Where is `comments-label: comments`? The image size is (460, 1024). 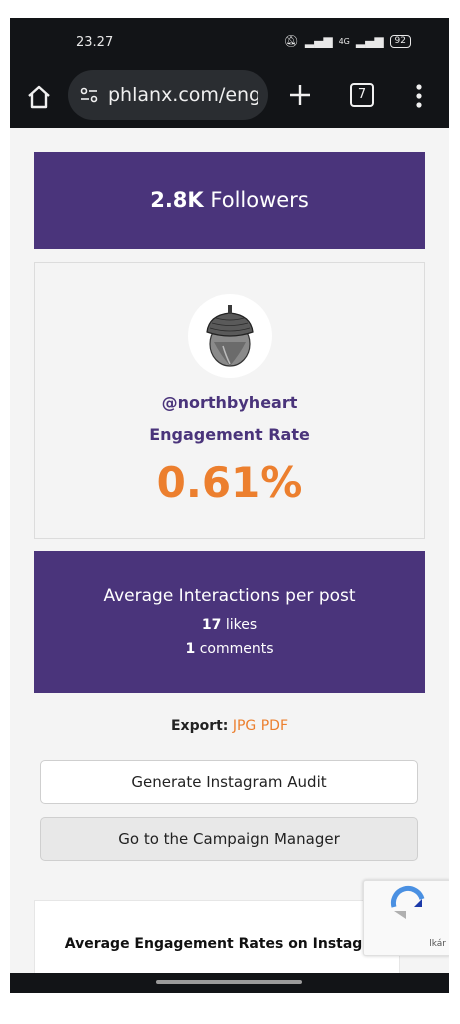
comments-label: comments is located at coordinates (236, 649).